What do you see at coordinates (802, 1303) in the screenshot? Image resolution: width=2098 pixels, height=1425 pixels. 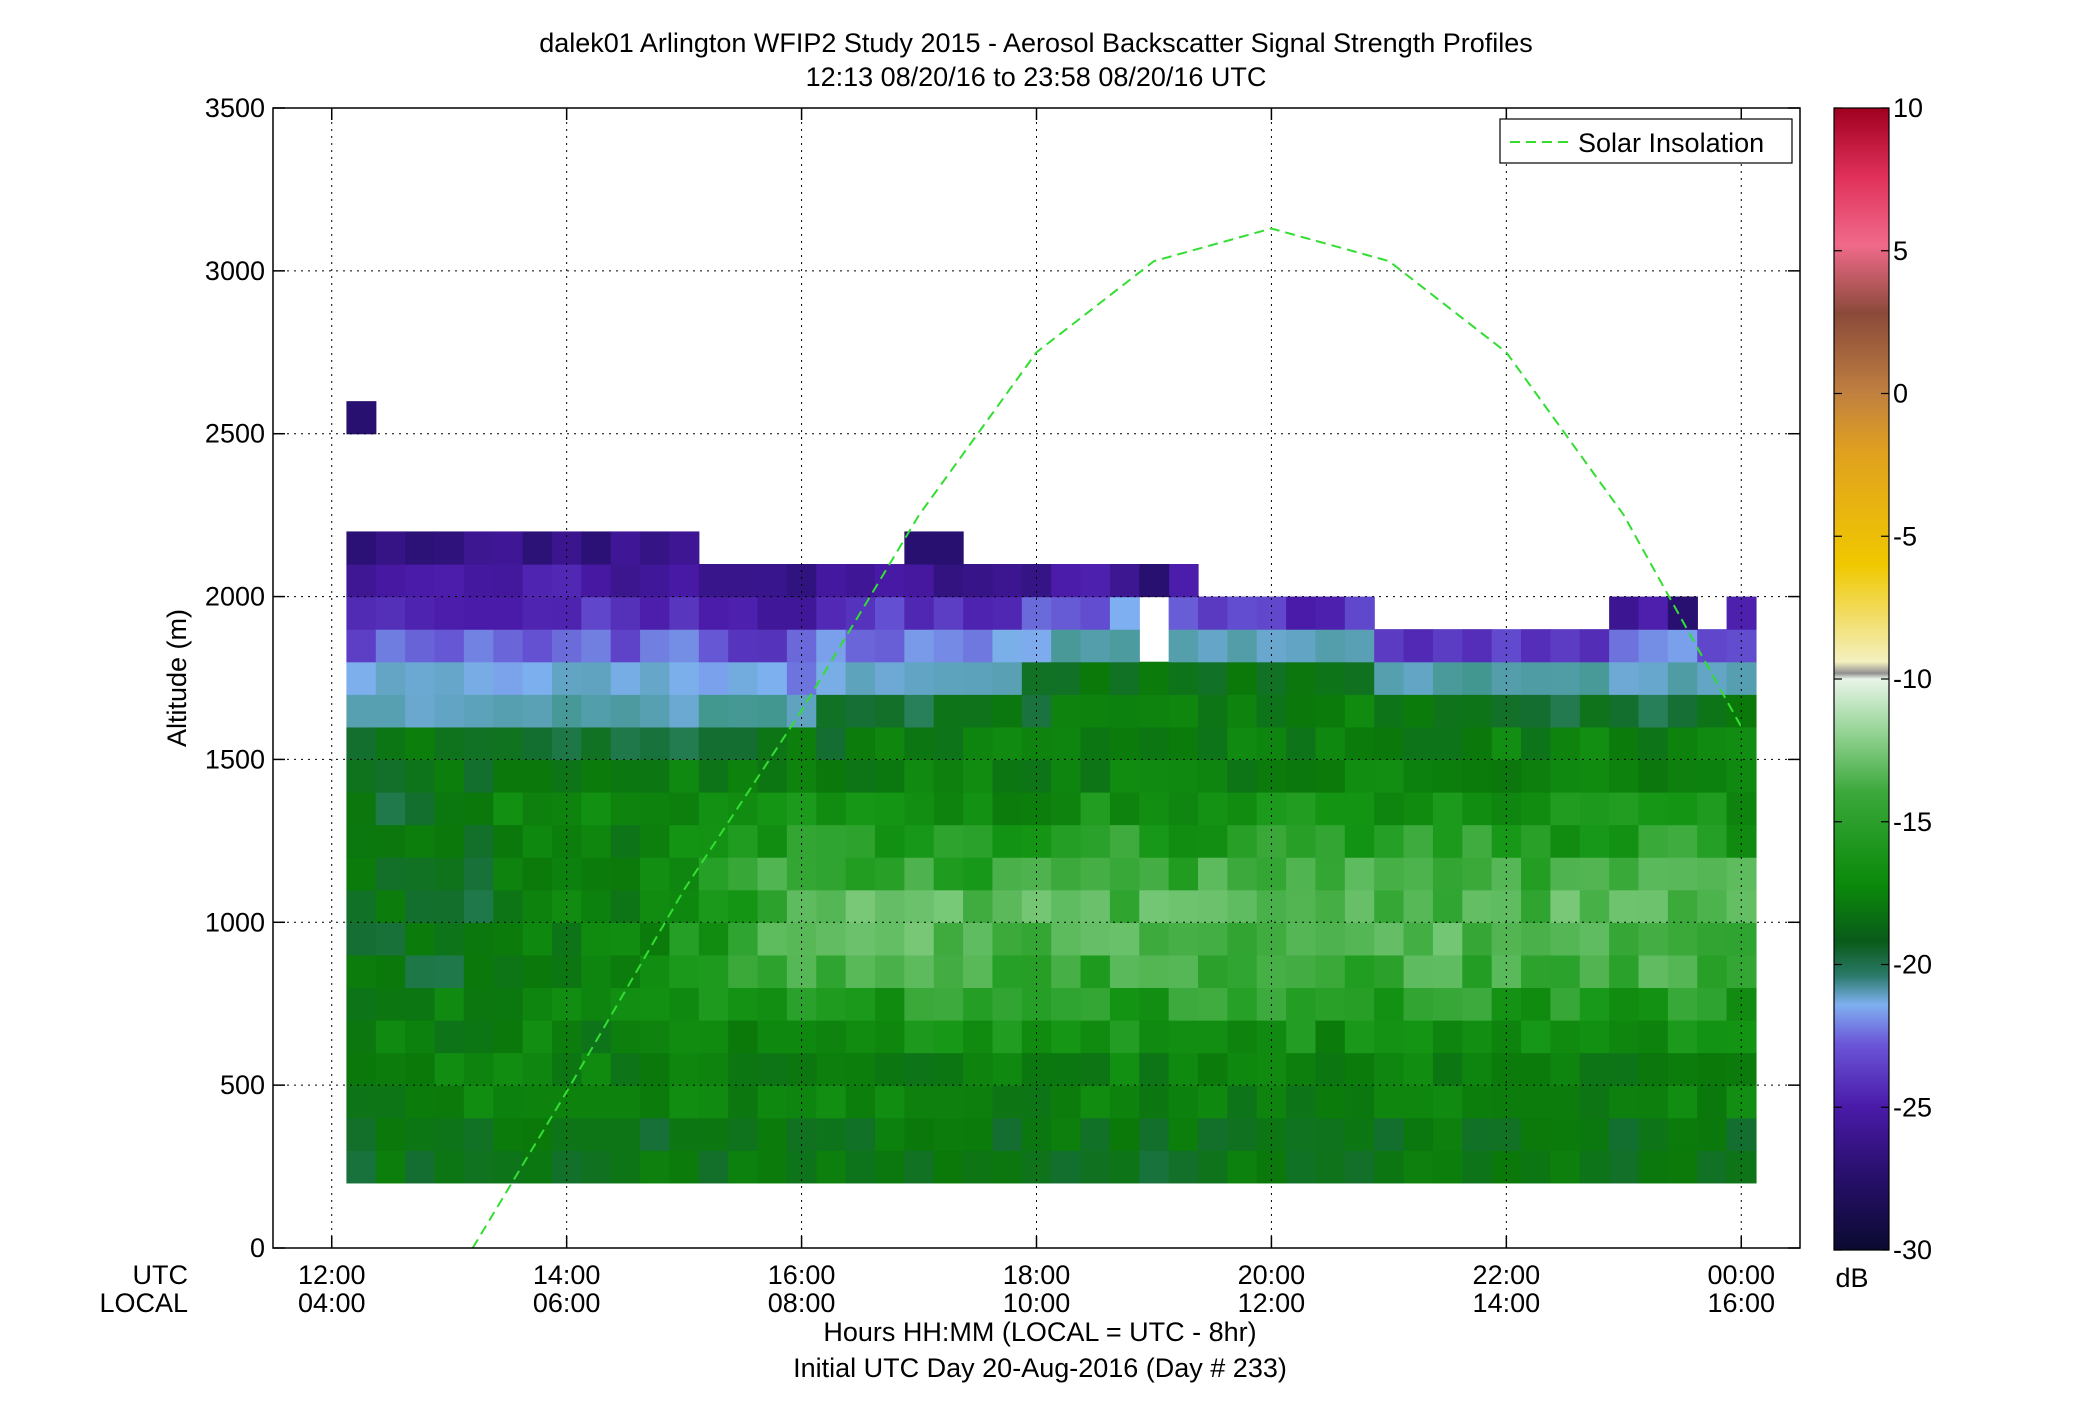 I see `x-tick-label-local: 08:00` at bounding box center [802, 1303].